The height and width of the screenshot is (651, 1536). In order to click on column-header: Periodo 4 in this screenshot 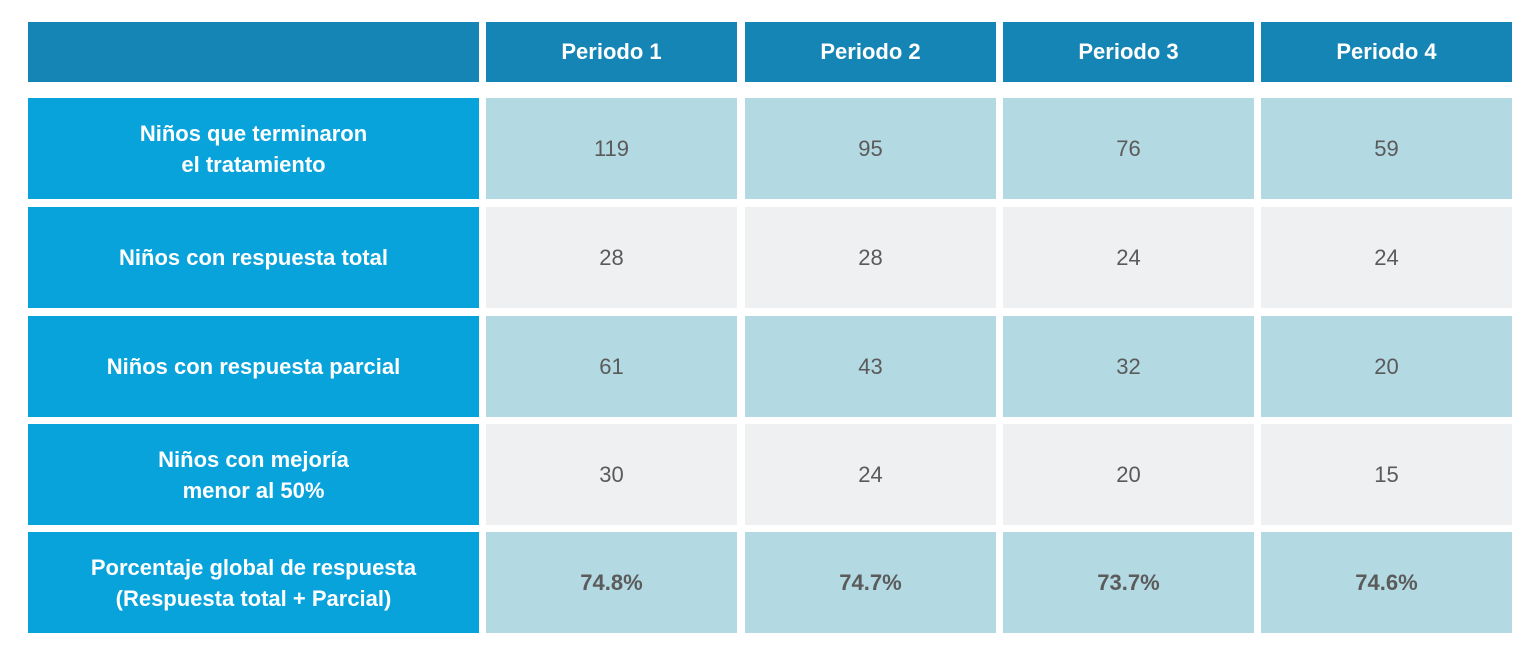, I will do `click(1386, 52)`.